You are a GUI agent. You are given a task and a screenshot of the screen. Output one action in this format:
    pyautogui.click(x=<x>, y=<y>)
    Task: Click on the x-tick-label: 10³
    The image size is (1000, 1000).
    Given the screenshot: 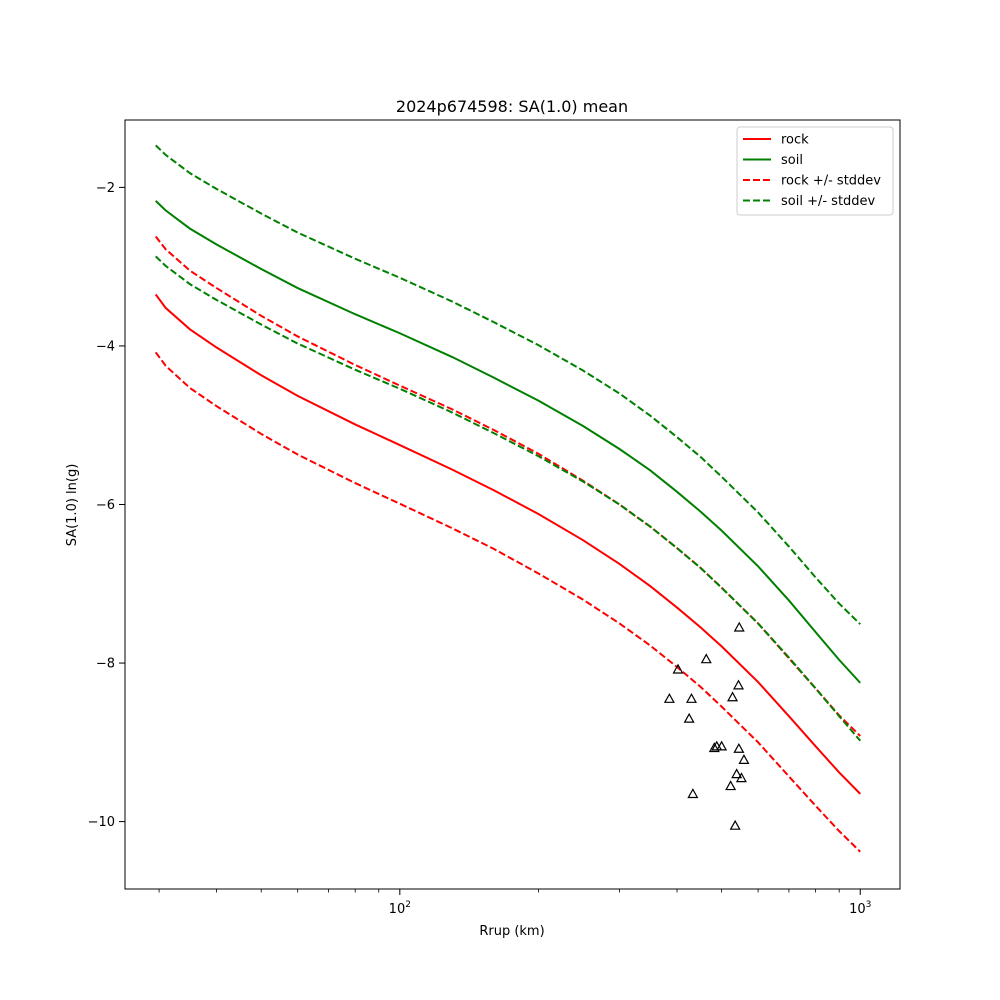 What is the action you would take?
    pyautogui.click(x=860, y=908)
    